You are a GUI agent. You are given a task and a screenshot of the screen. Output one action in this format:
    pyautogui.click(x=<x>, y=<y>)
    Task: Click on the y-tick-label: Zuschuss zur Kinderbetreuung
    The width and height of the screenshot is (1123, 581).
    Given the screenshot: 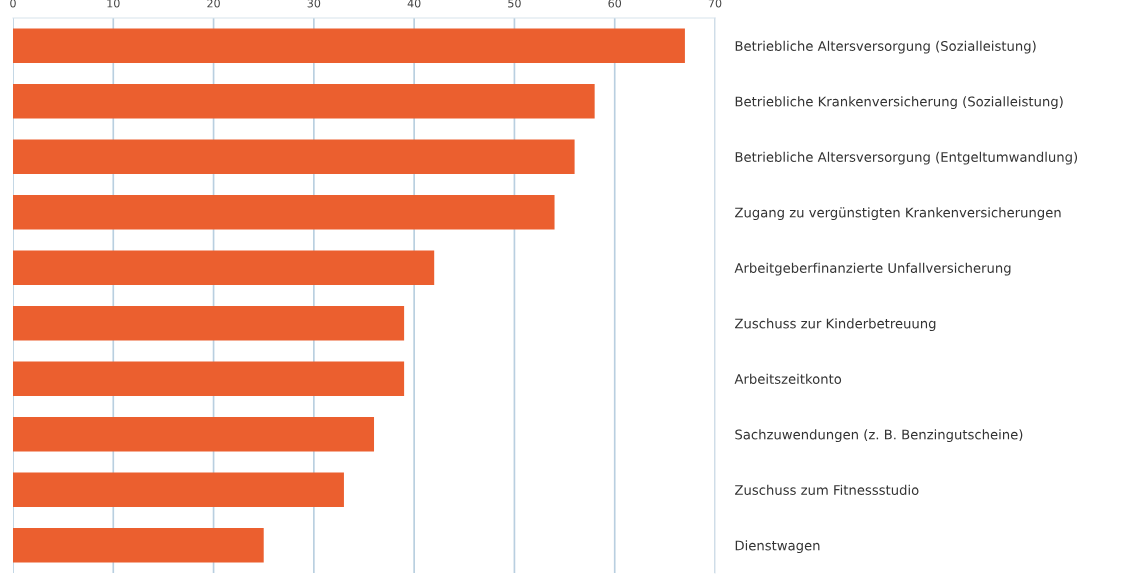 What is the action you would take?
    pyautogui.click(x=835, y=325)
    